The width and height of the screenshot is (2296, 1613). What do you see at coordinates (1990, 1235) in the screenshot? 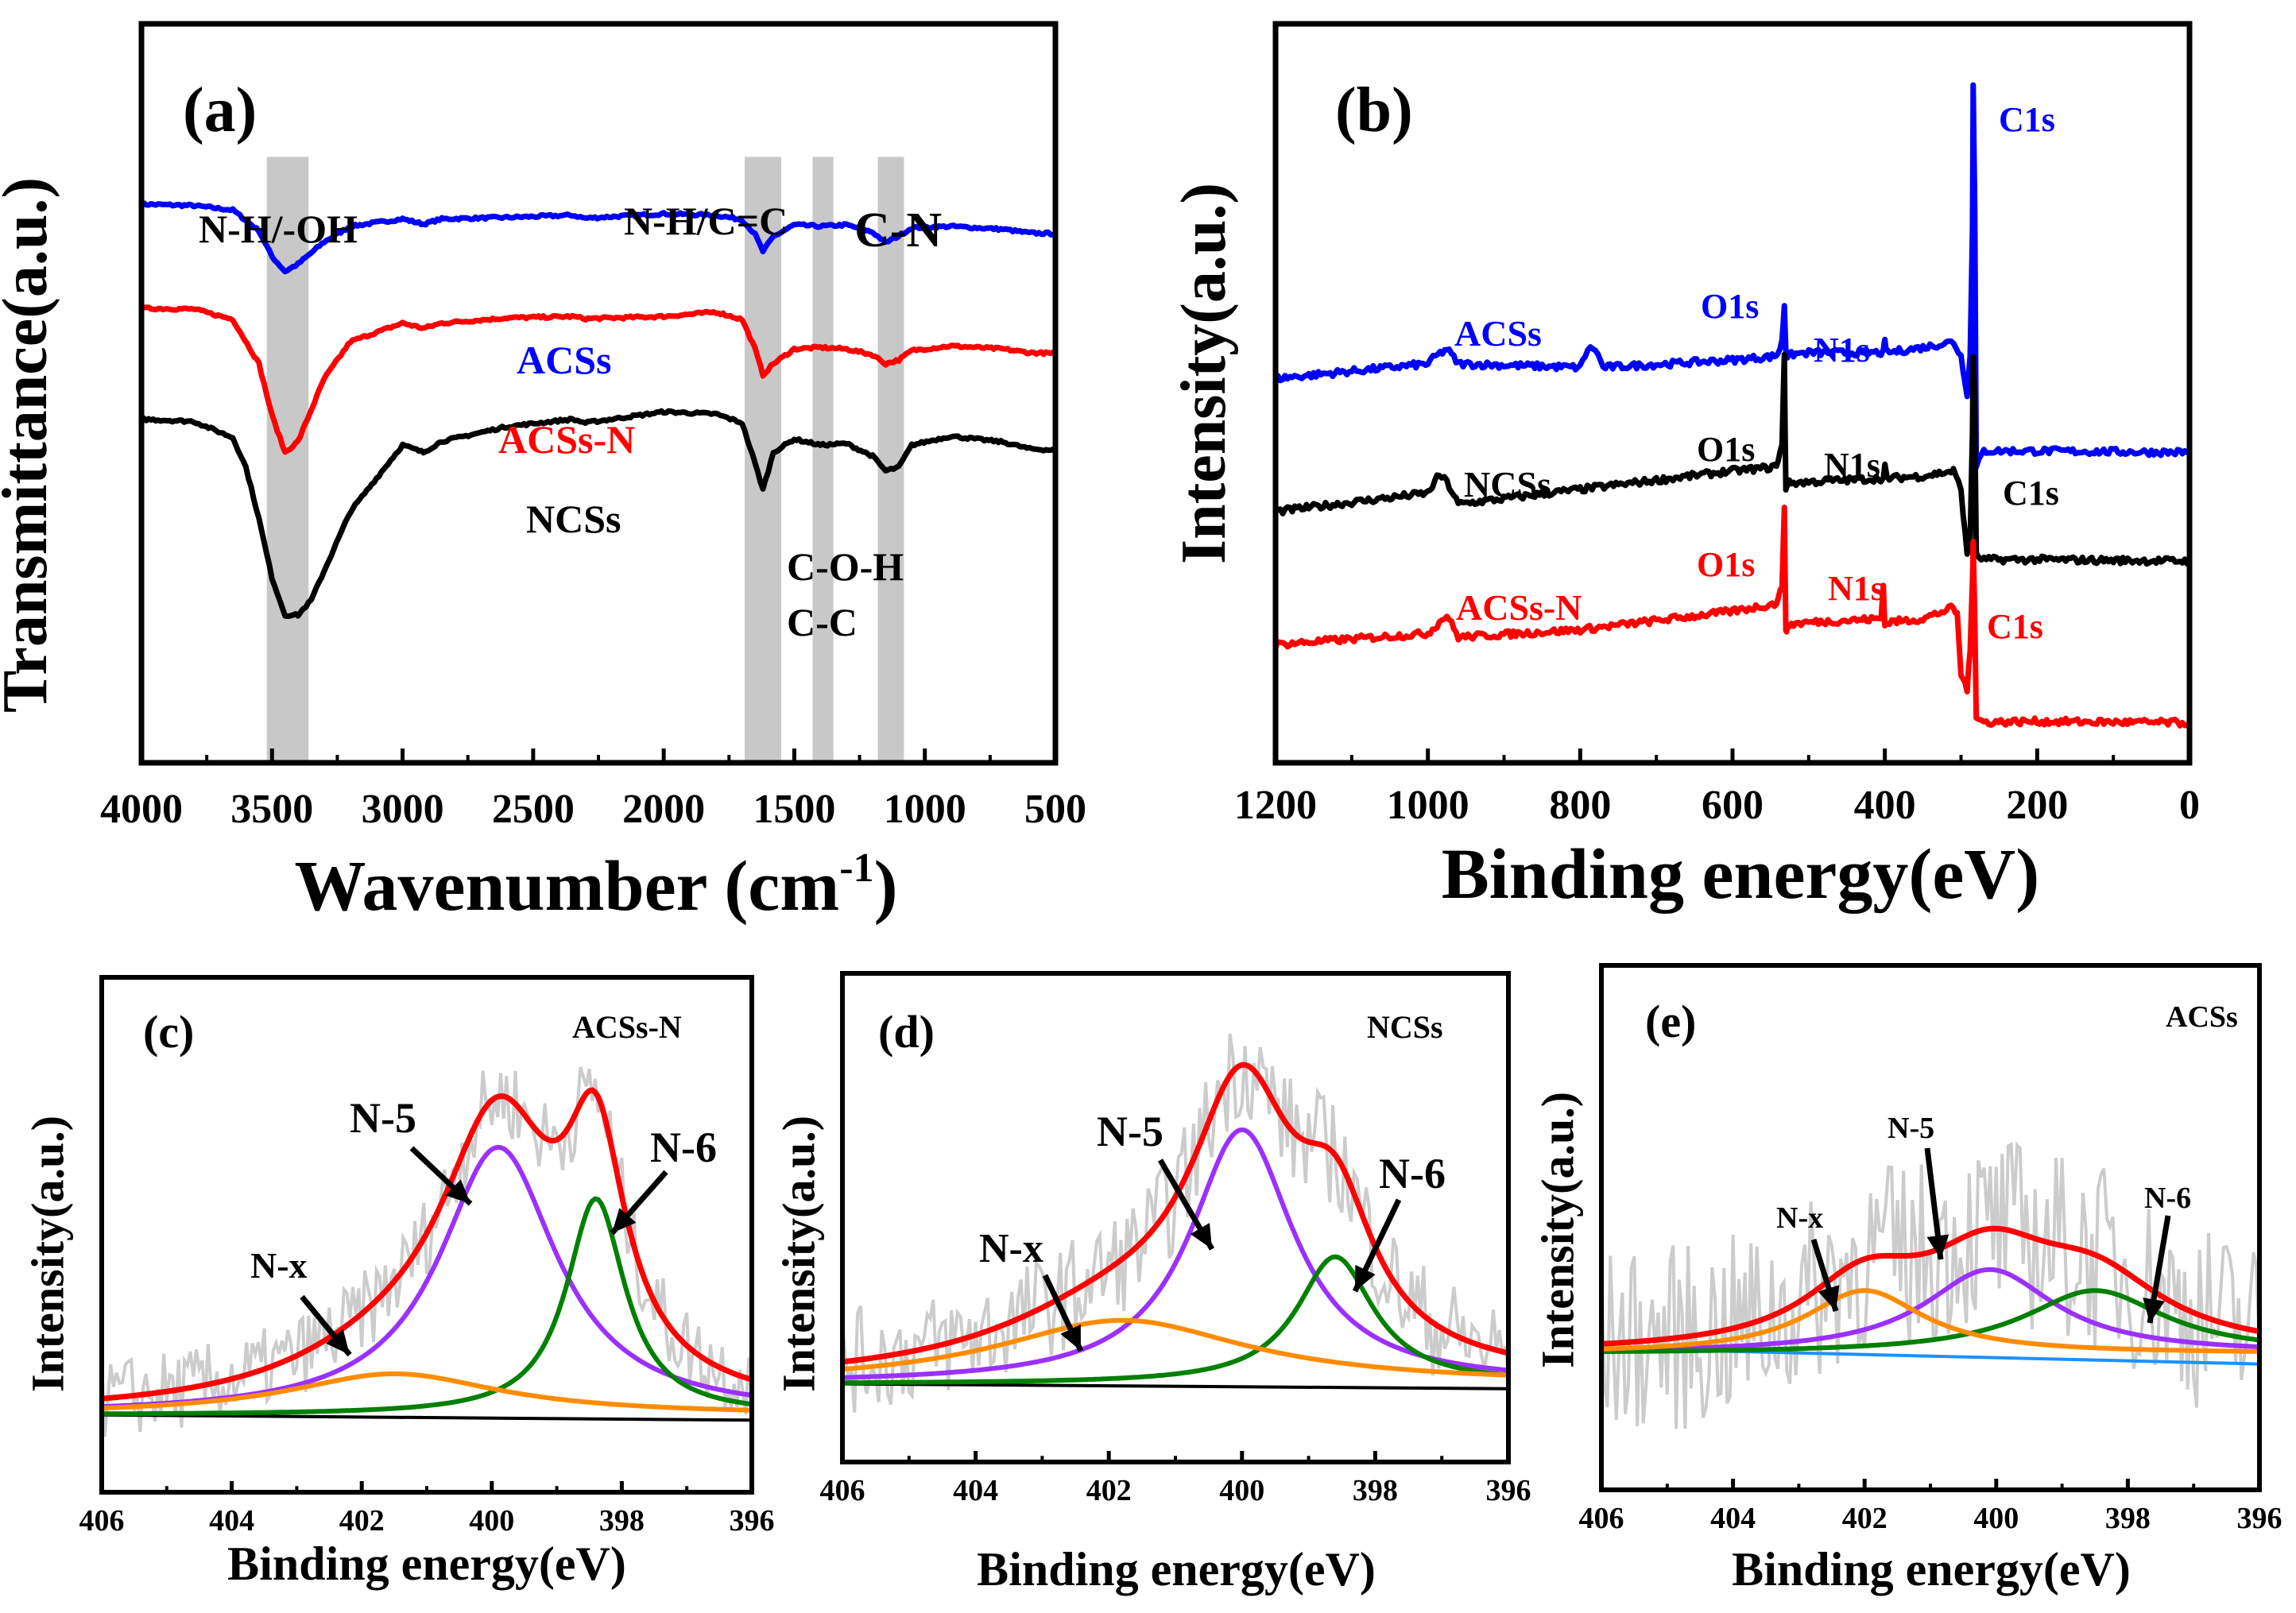
I see `arrows-e` at bounding box center [1990, 1235].